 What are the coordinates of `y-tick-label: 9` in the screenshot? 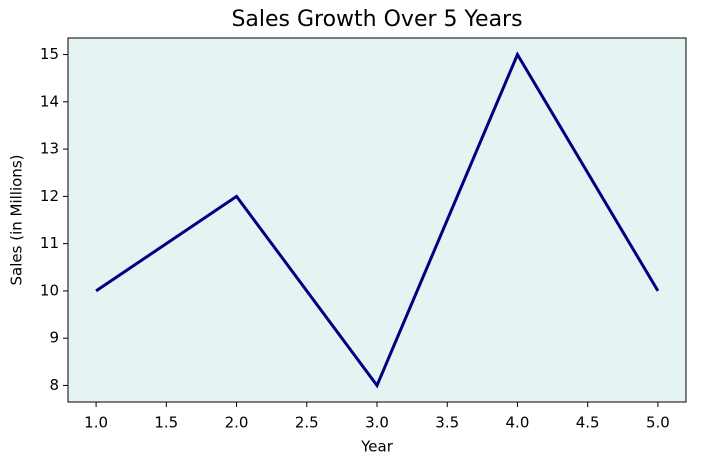 It's located at (54, 338).